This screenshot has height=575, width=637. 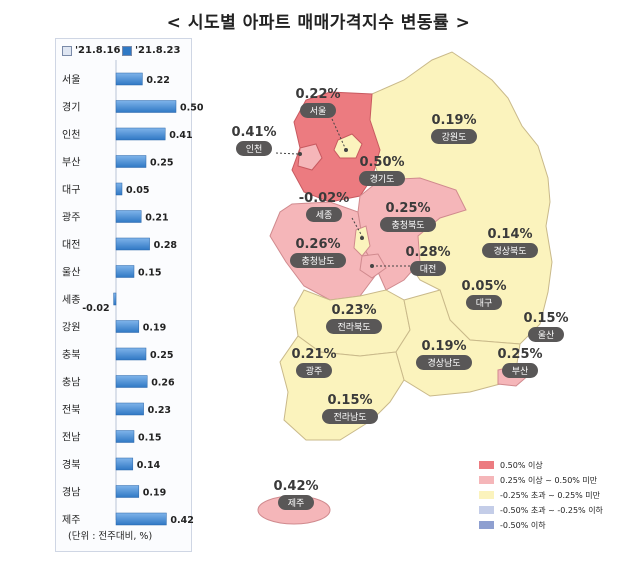 What do you see at coordinates (166, 245) in the screenshot?
I see `bar-value-label: 0.28` at bounding box center [166, 245].